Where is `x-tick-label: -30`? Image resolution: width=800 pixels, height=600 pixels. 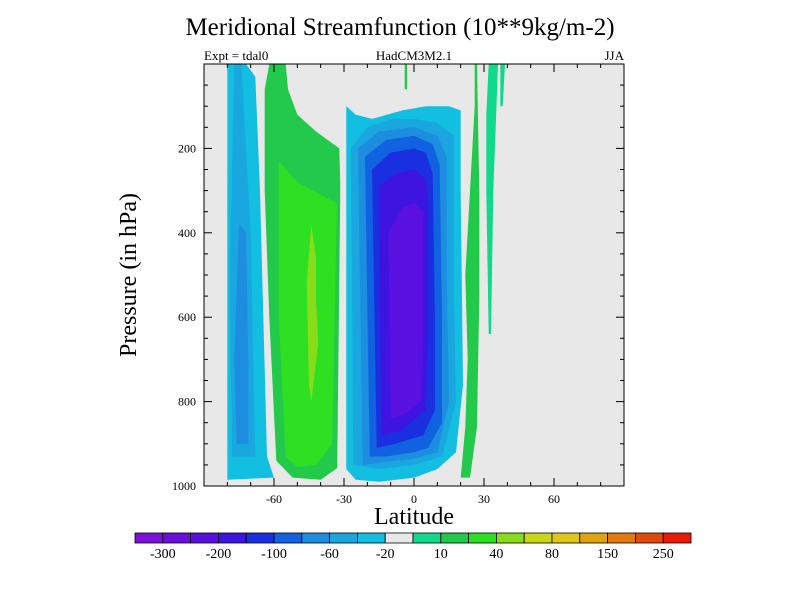
x-tick-label: -30 is located at coordinates (344, 499).